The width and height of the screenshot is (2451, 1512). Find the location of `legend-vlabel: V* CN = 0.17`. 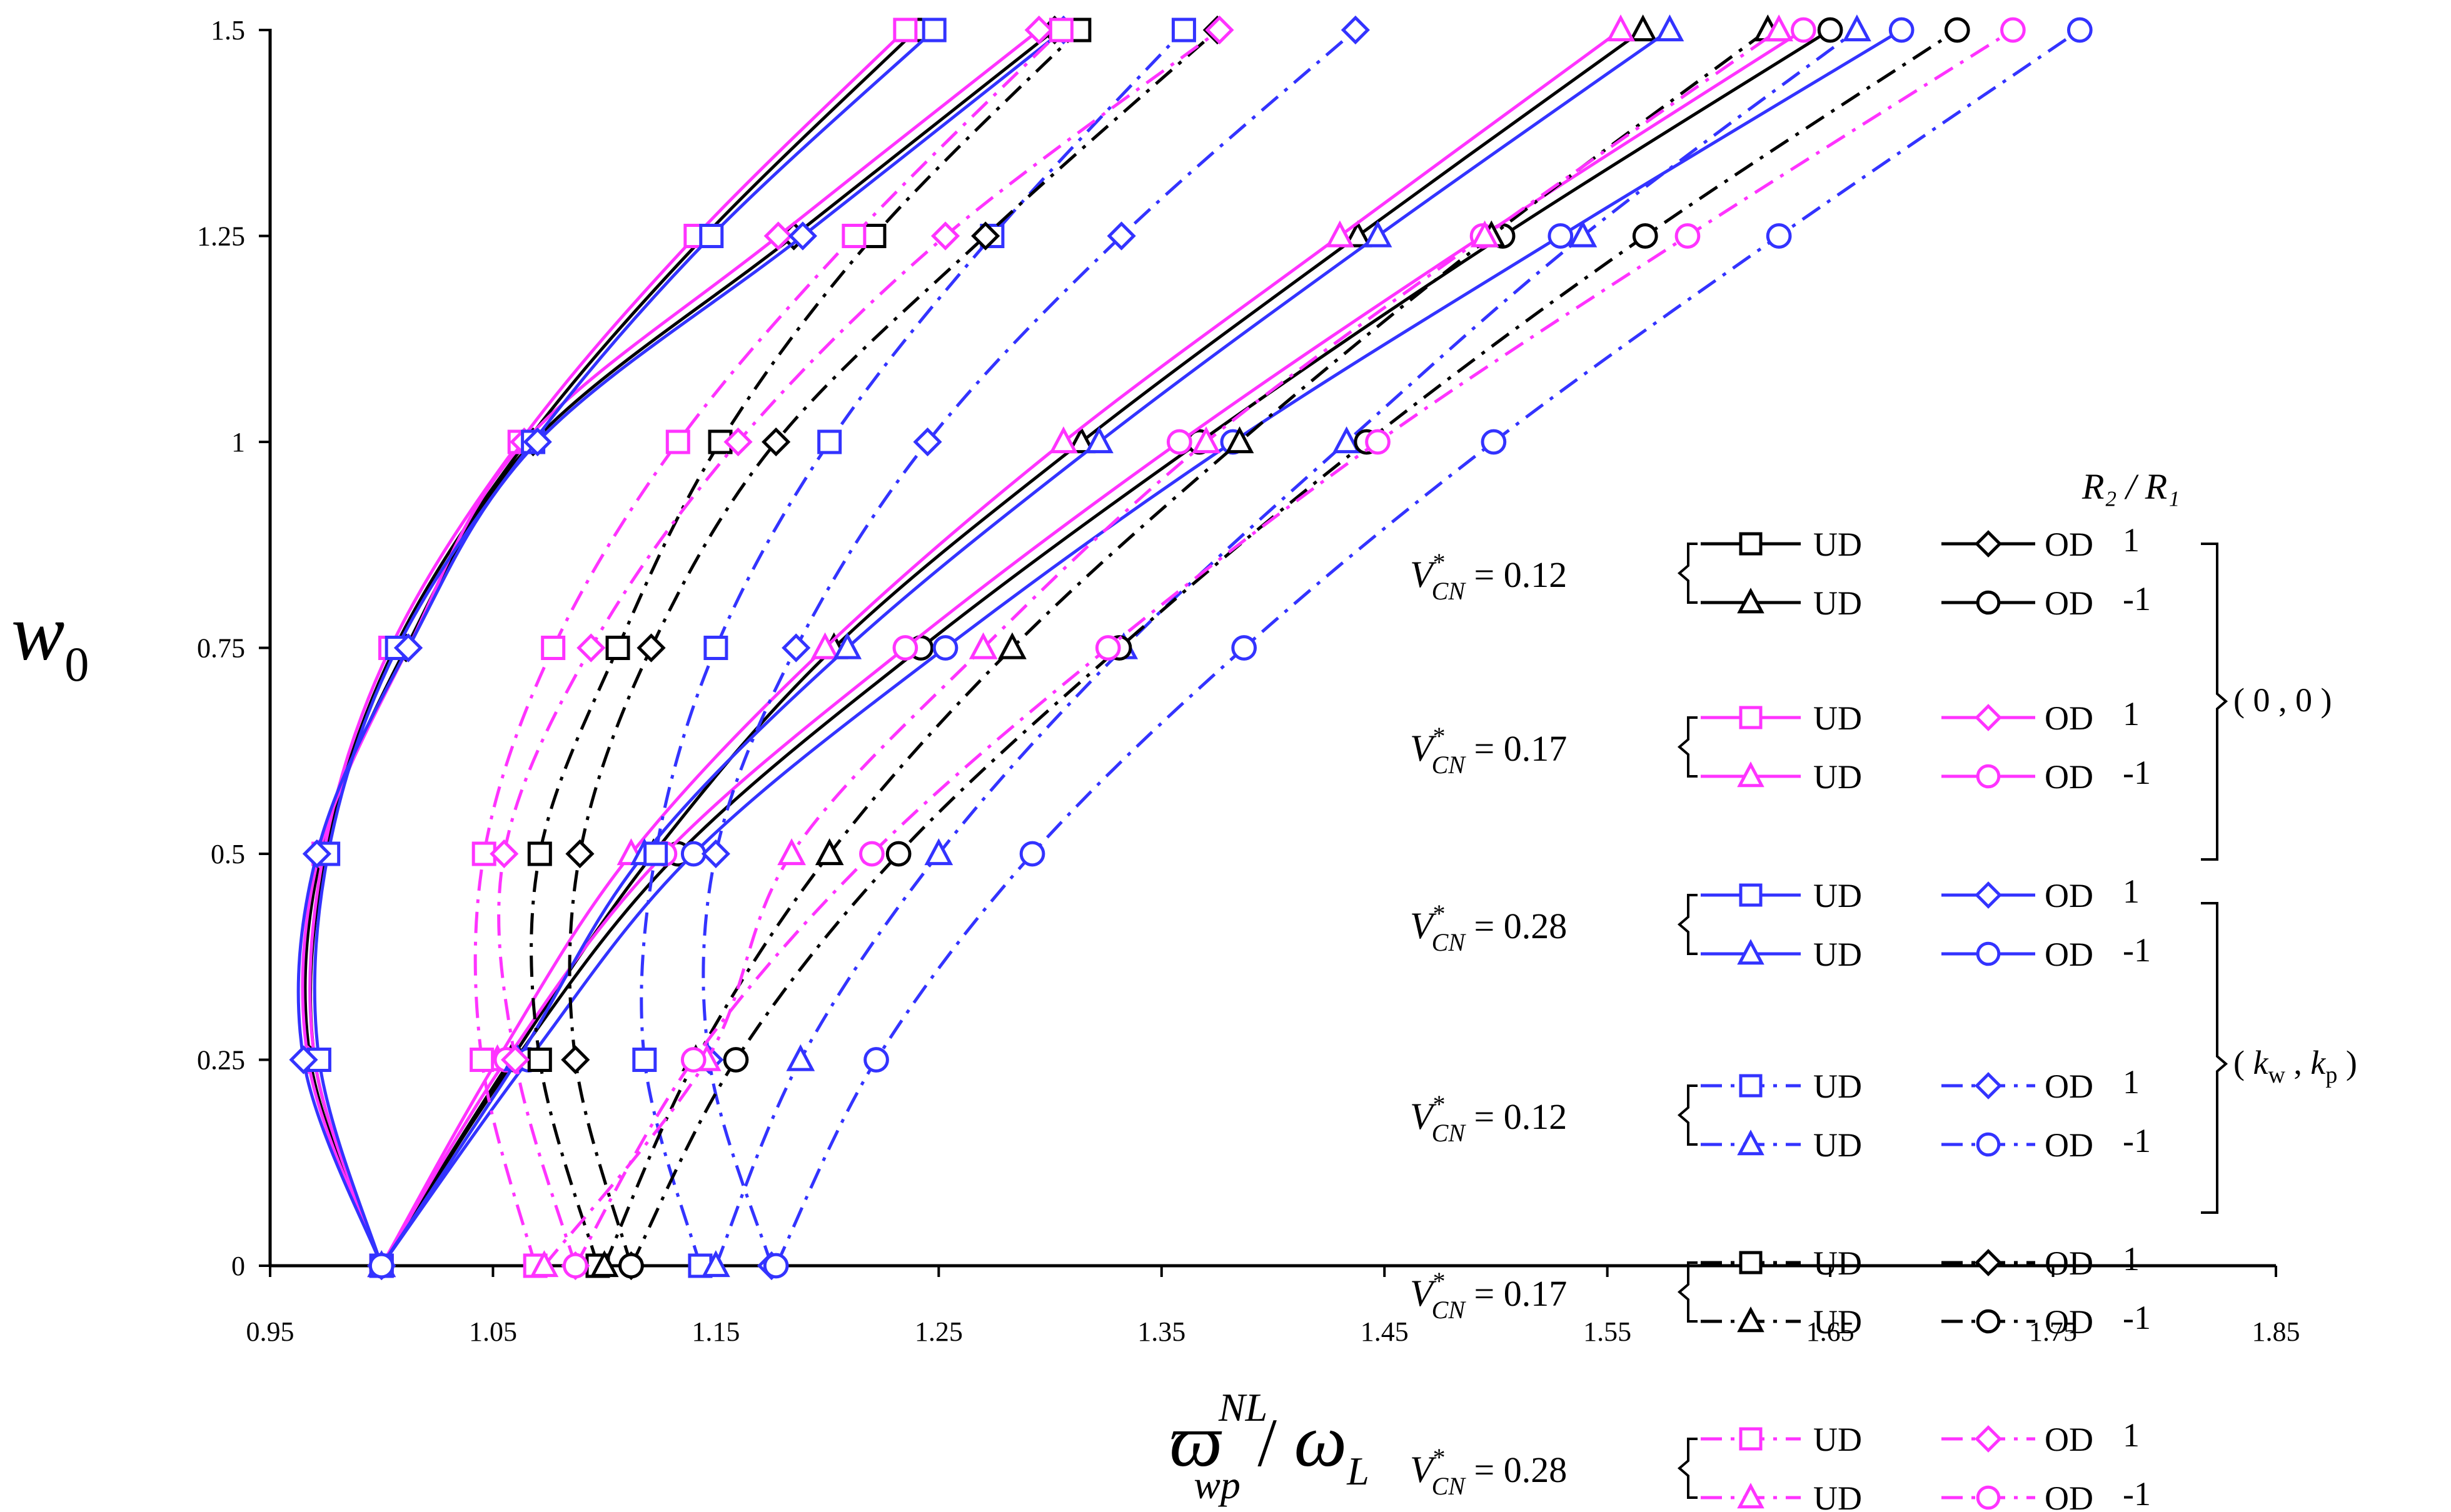

legend-vlabel: V* CN = 0.17 is located at coordinates (1489, 750).